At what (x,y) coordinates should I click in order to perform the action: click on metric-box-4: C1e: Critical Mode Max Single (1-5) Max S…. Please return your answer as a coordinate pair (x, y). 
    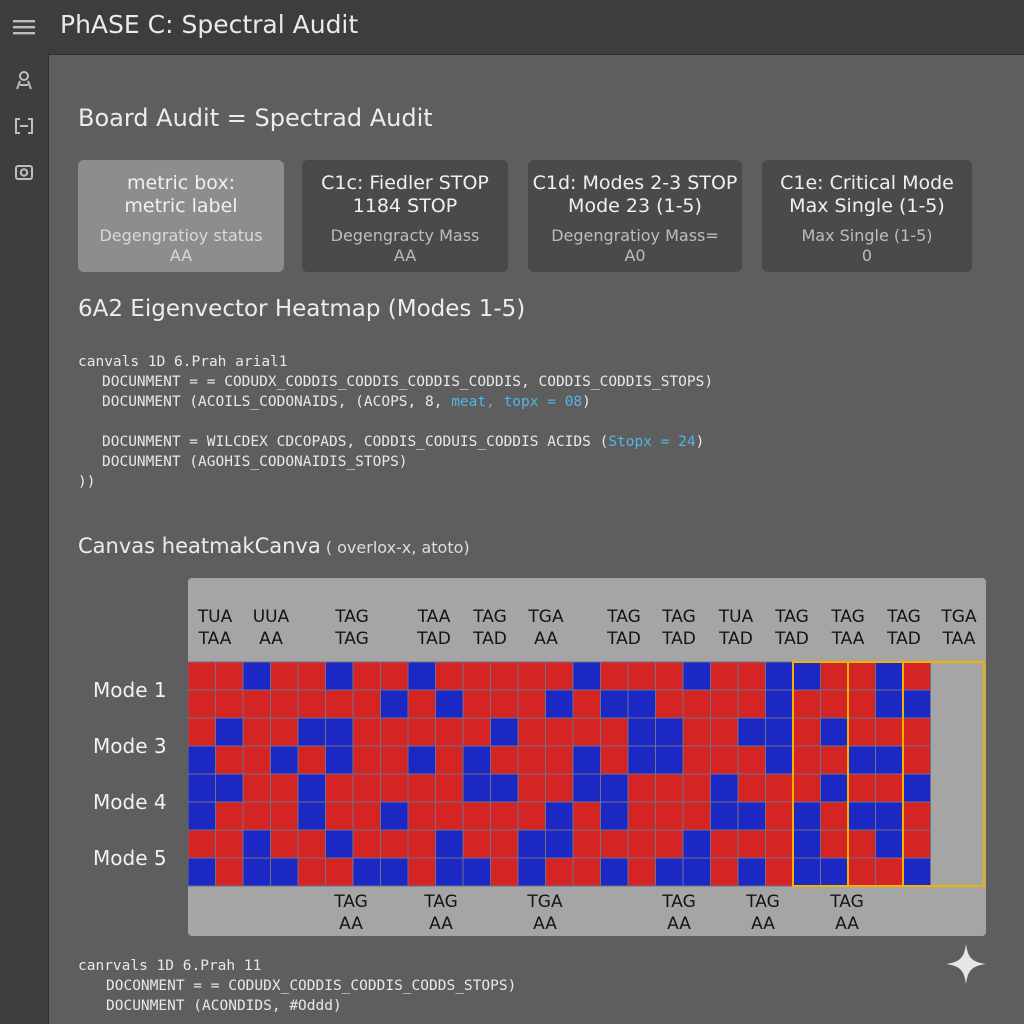
    Looking at the image, I should click on (867, 216).